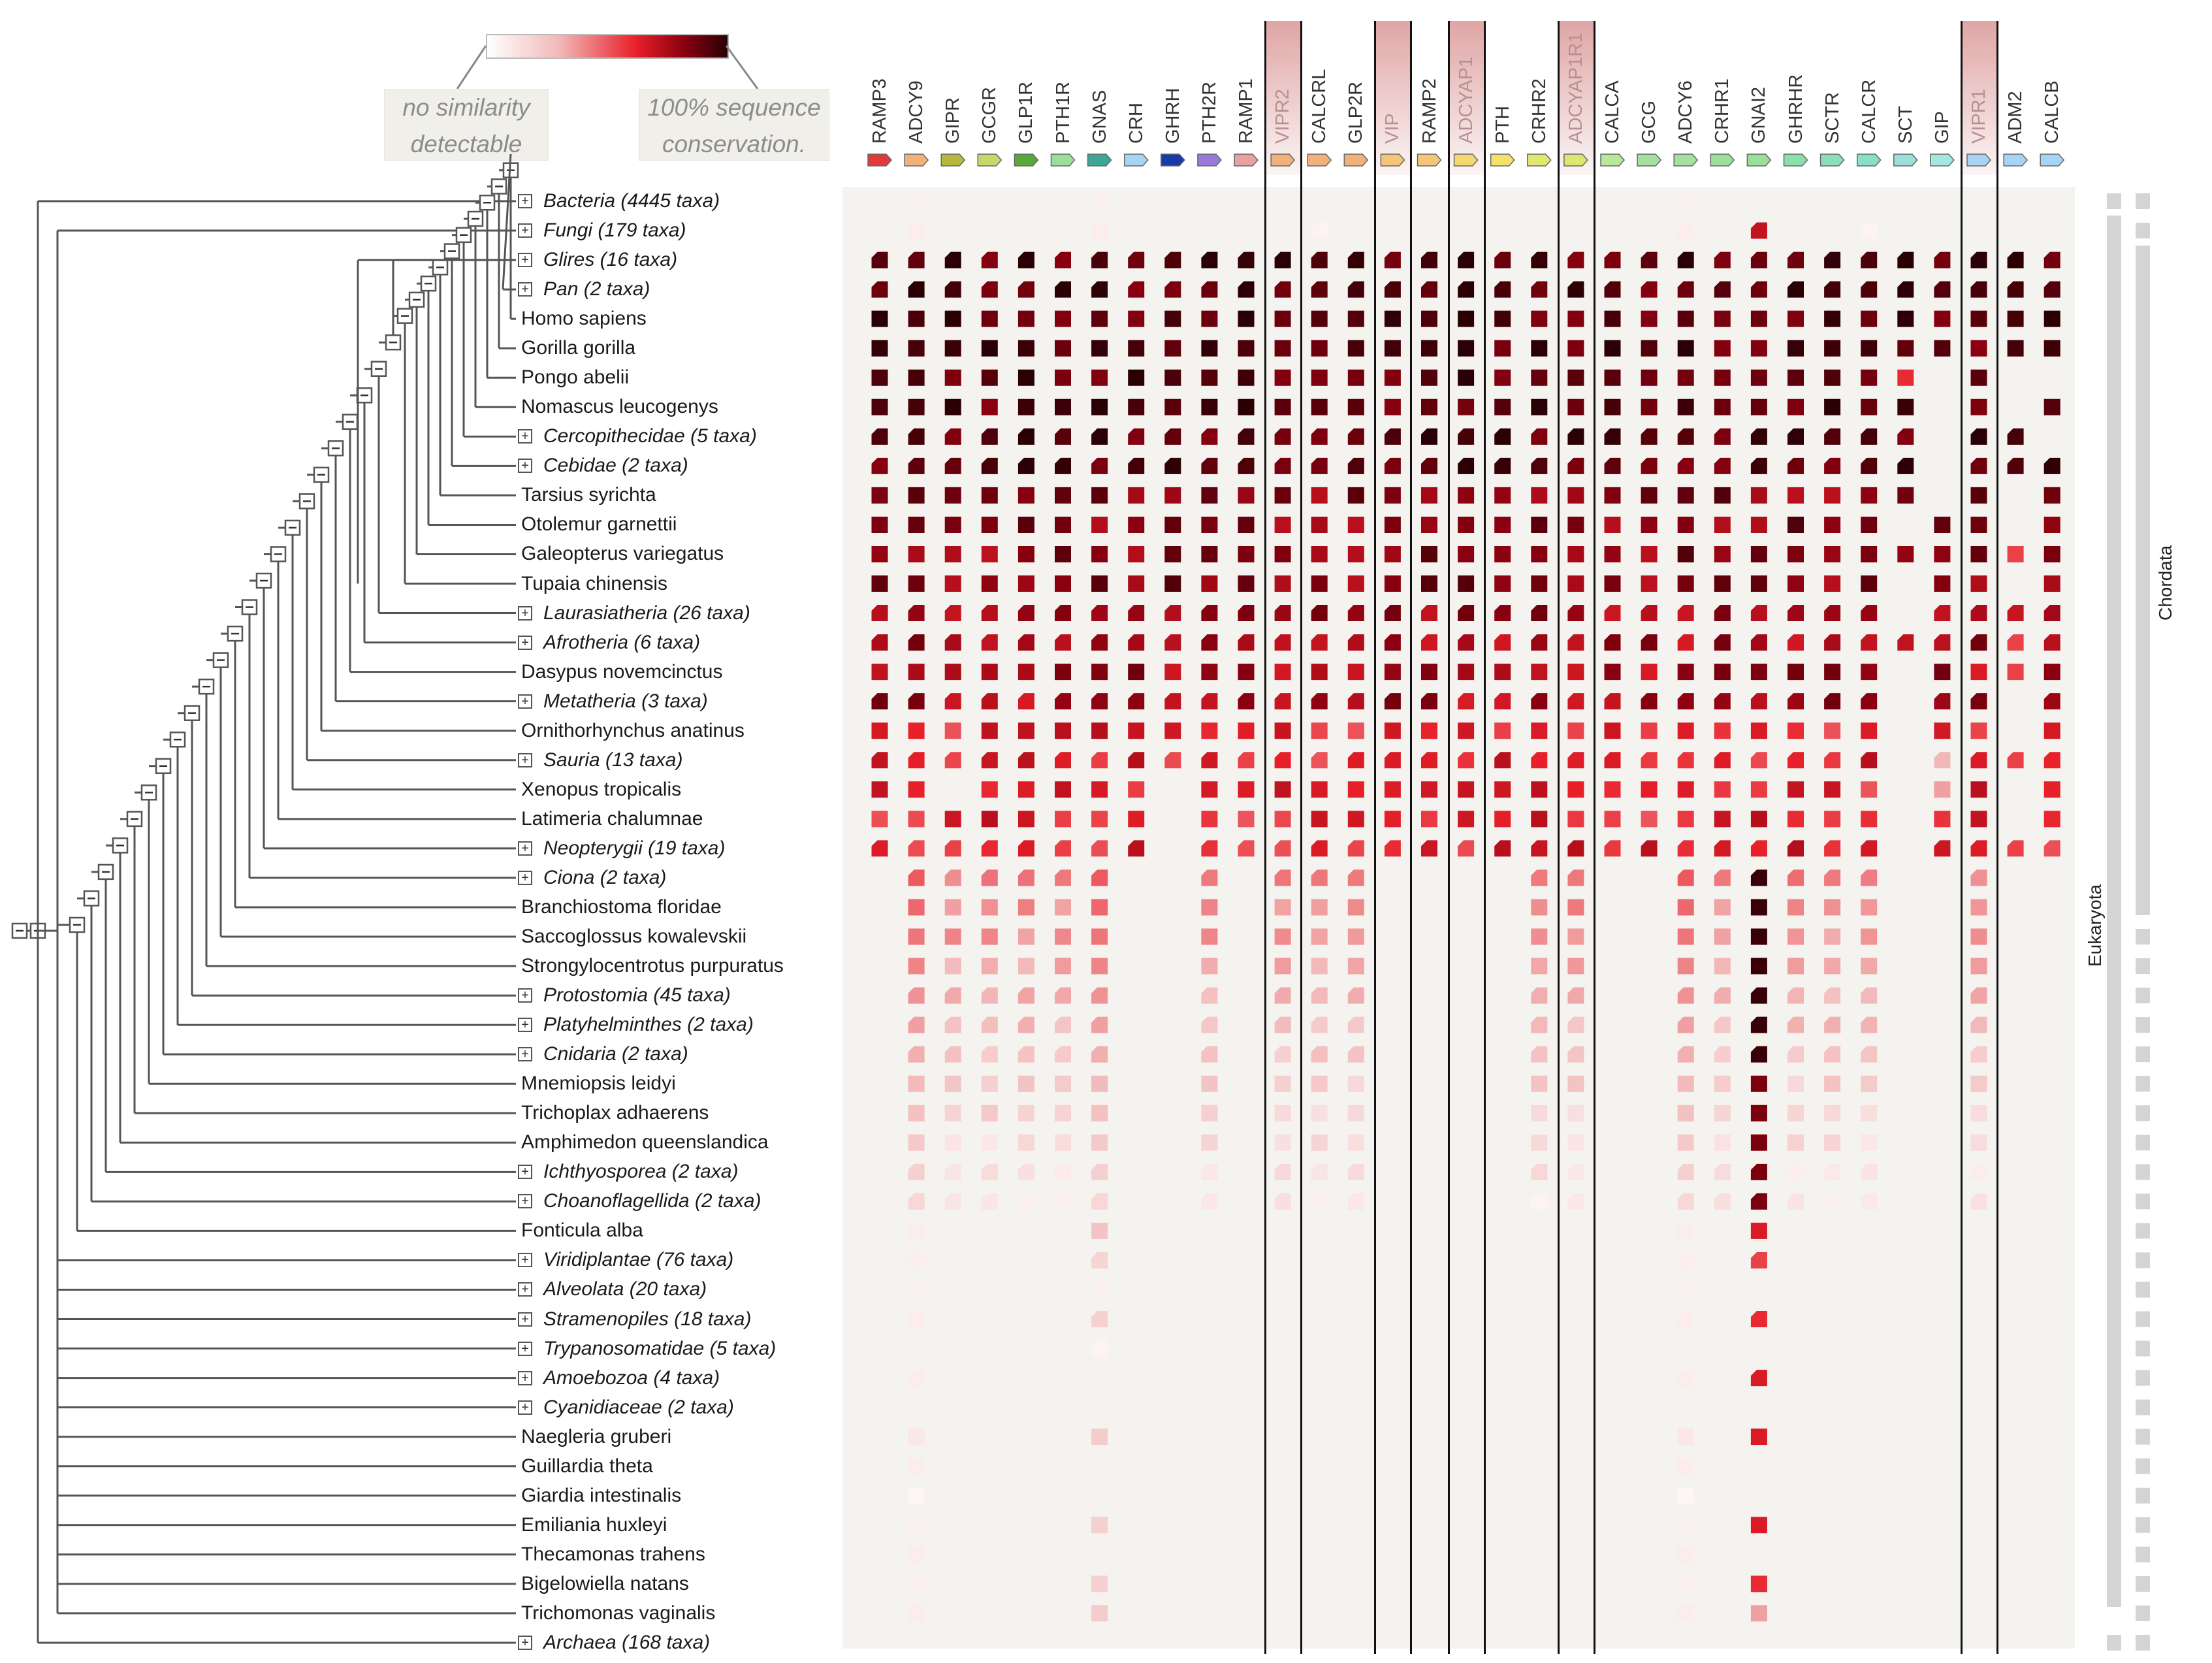 Image resolution: width=2212 pixels, height=1663 pixels. Describe the element at coordinates (613, 760) in the screenshot. I see `taxon-label: Sauria (13 taxa)` at that location.